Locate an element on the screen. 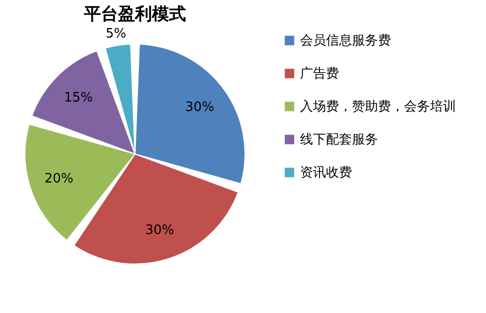  legend-label: 入场费，赞助费，会务培训 is located at coordinates (378, 107).